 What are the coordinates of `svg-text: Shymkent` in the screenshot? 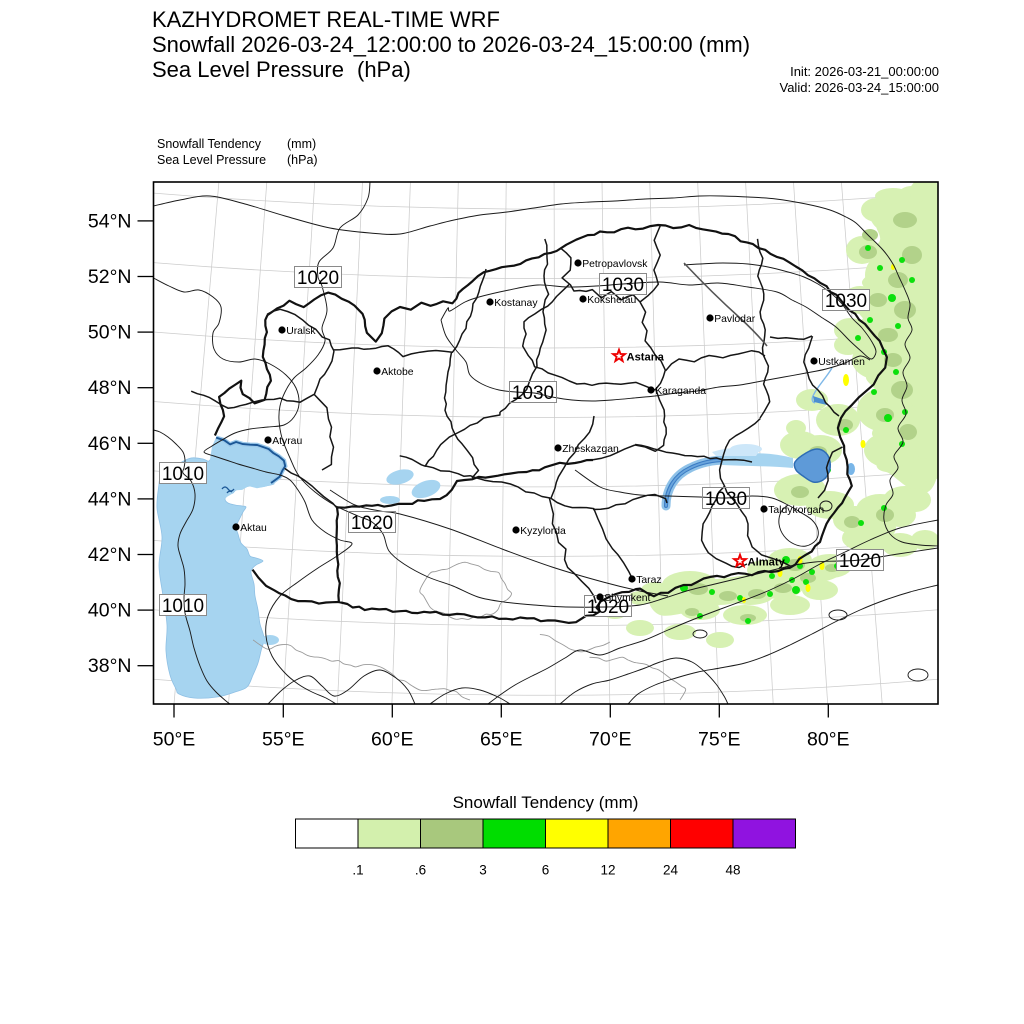 It's located at (627, 598).